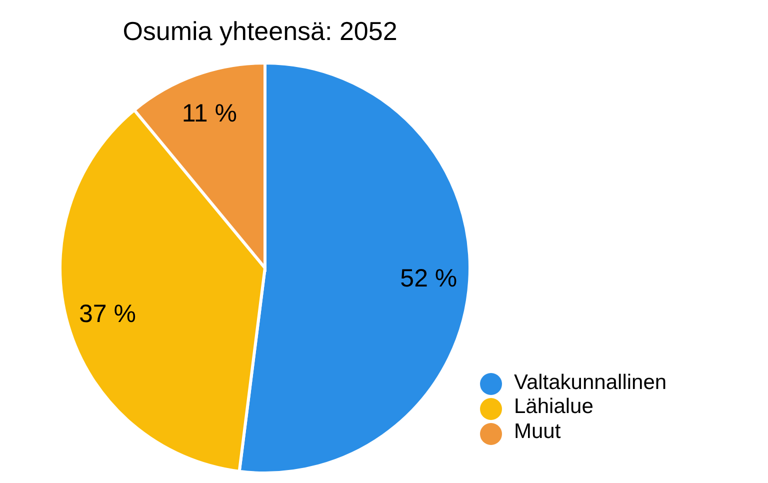 The image size is (768, 483). Describe the element at coordinates (429, 278) in the screenshot. I see `data-label: 52 %` at that location.